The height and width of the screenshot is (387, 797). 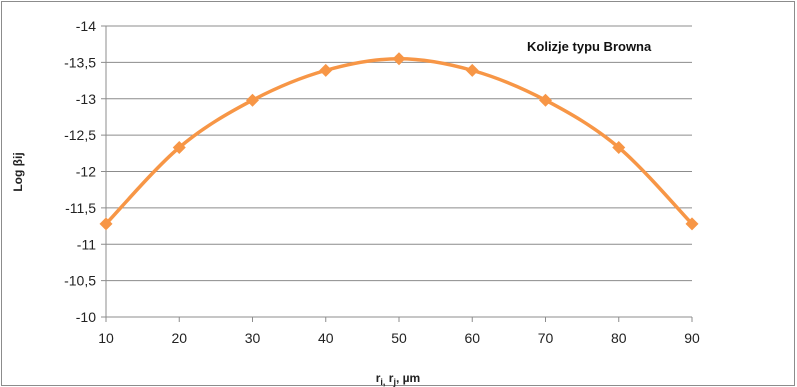 I want to click on y-tick-label: -12, so click(x=86, y=172).